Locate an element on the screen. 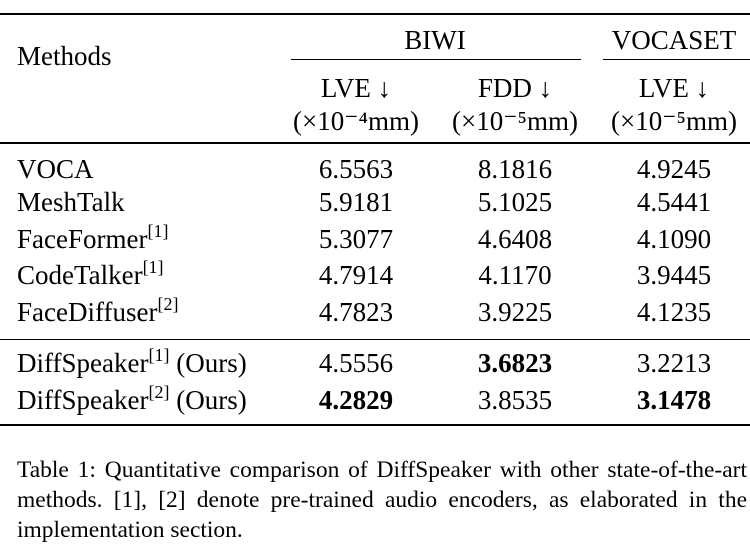 This screenshot has width=750, height=547. col1-unit: (×10⁻⁴mm) is located at coordinates (356, 121).